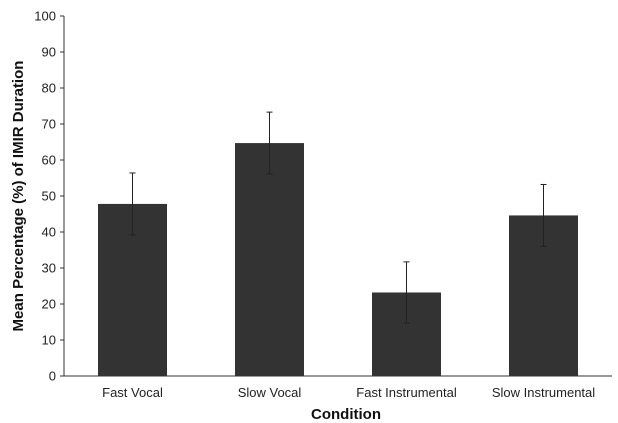 The image size is (618, 423). What do you see at coordinates (49, 160) in the screenshot?
I see `y-tick-label: 60` at bounding box center [49, 160].